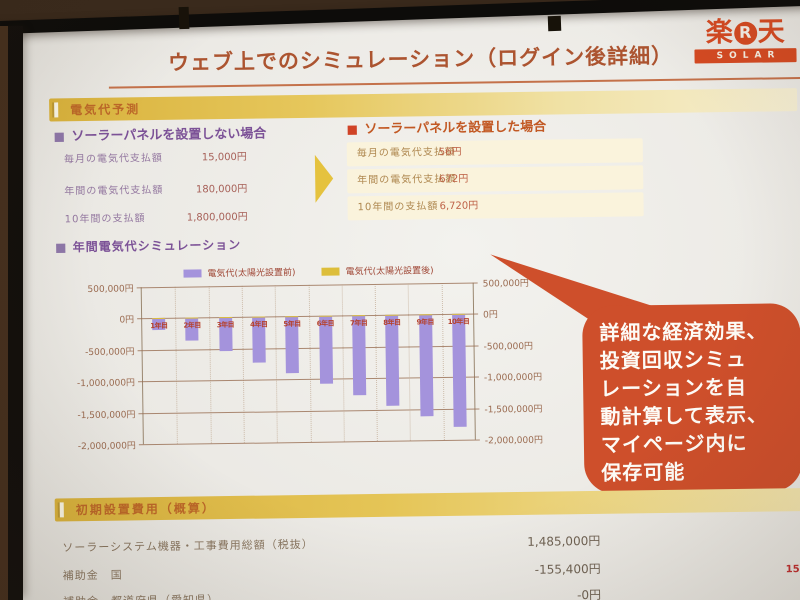  Describe the element at coordinates (127, 320) in the screenshot. I see `y-axis-label-left: 0円` at that location.